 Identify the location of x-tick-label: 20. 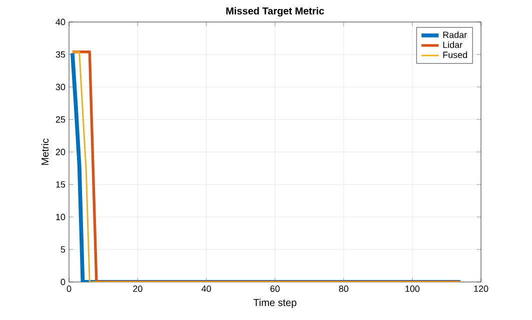
(137, 289).